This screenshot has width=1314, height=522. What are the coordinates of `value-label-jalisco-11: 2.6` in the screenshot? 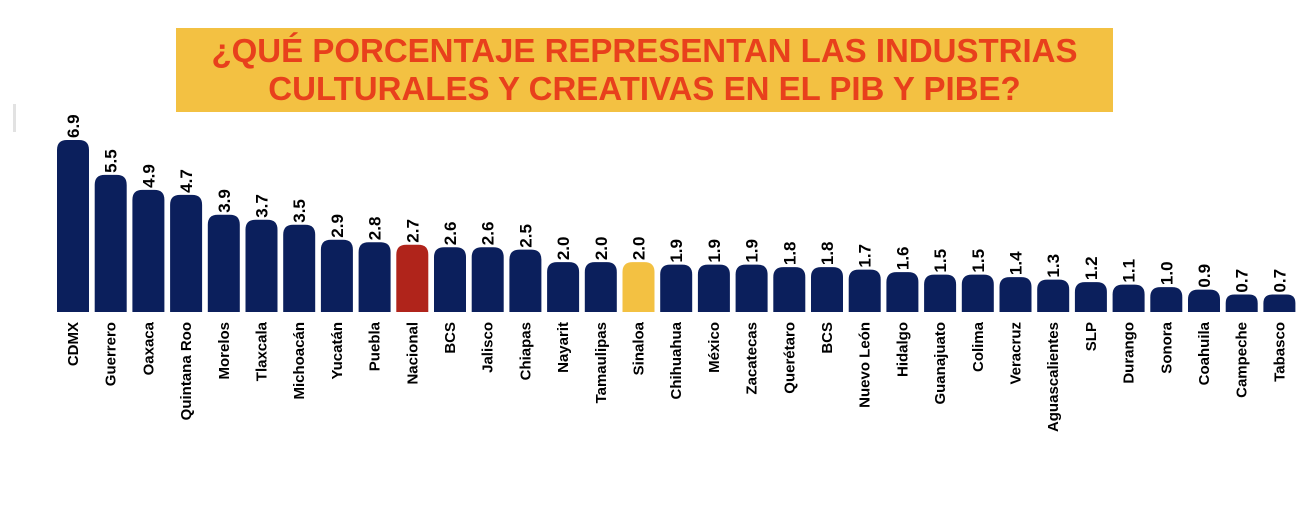 It's located at (488, 234).